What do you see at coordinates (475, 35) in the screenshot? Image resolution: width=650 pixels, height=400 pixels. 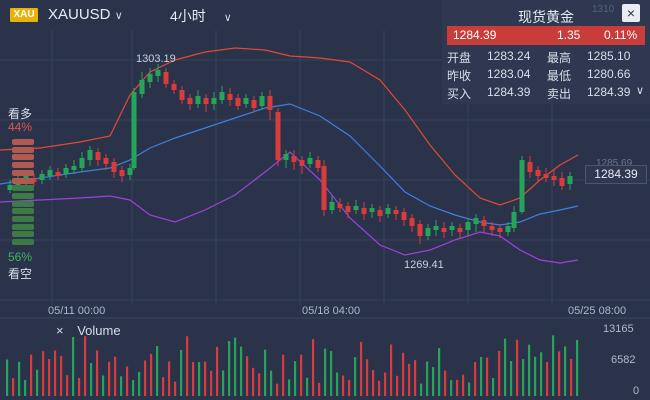 I see `last-price: 1284.39` at bounding box center [475, 35].